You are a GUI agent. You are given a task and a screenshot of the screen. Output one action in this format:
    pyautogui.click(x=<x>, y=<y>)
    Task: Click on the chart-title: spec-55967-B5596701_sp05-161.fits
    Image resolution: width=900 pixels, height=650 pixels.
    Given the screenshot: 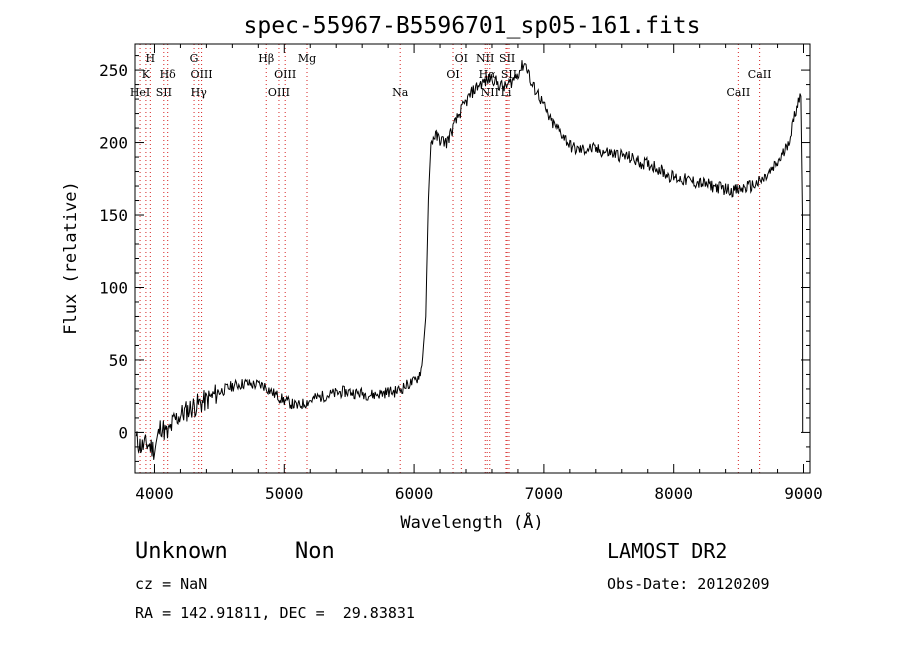 What is the action you would take?
    pyautogui.click(x=472, y=26)
    